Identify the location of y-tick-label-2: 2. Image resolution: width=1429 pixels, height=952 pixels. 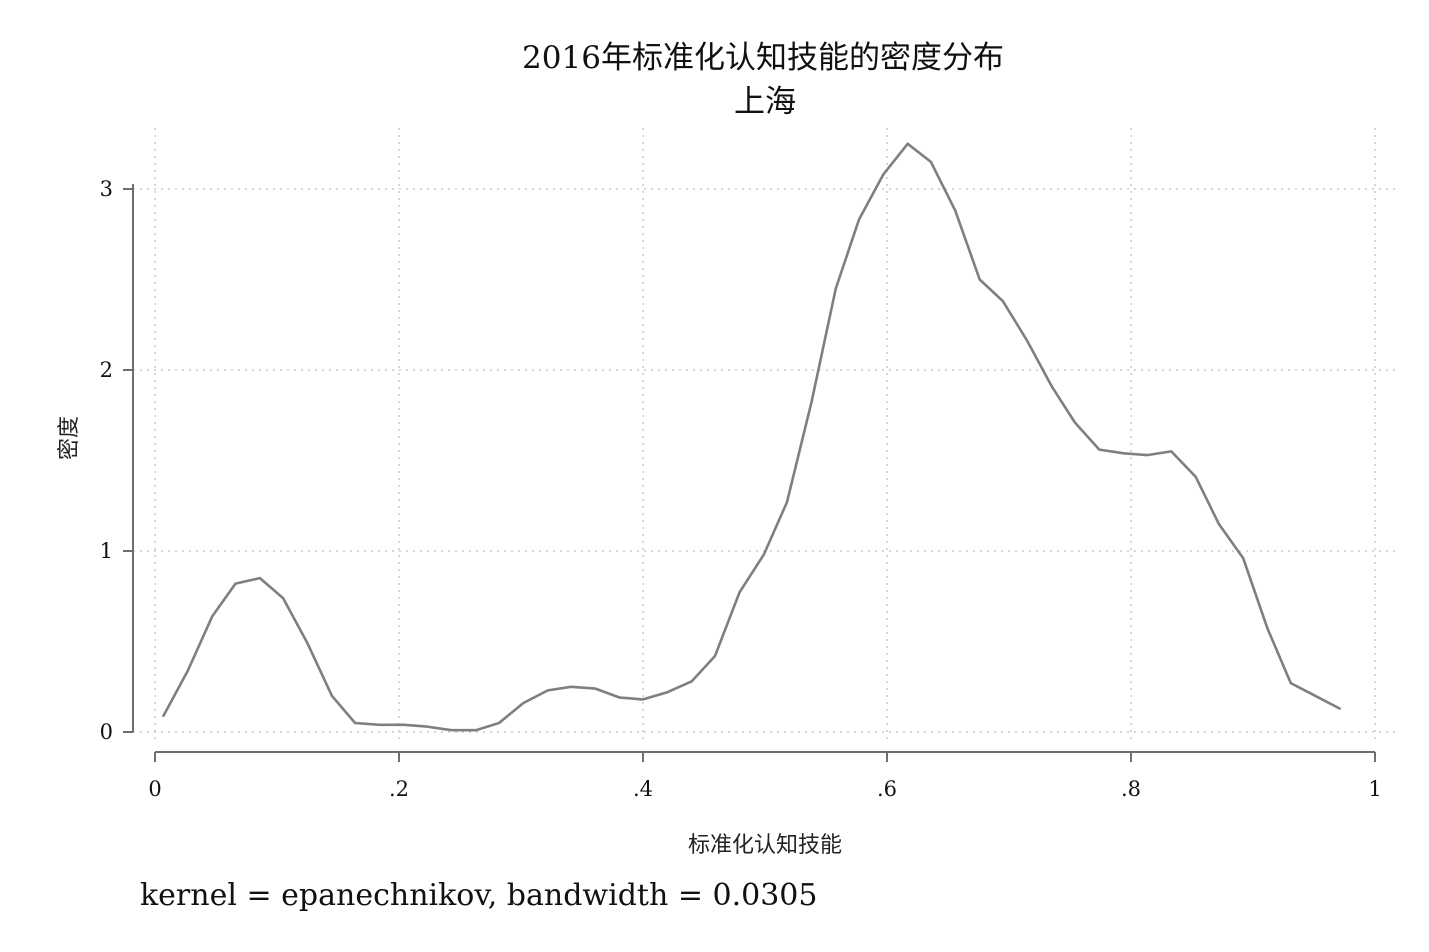
(106, 370).